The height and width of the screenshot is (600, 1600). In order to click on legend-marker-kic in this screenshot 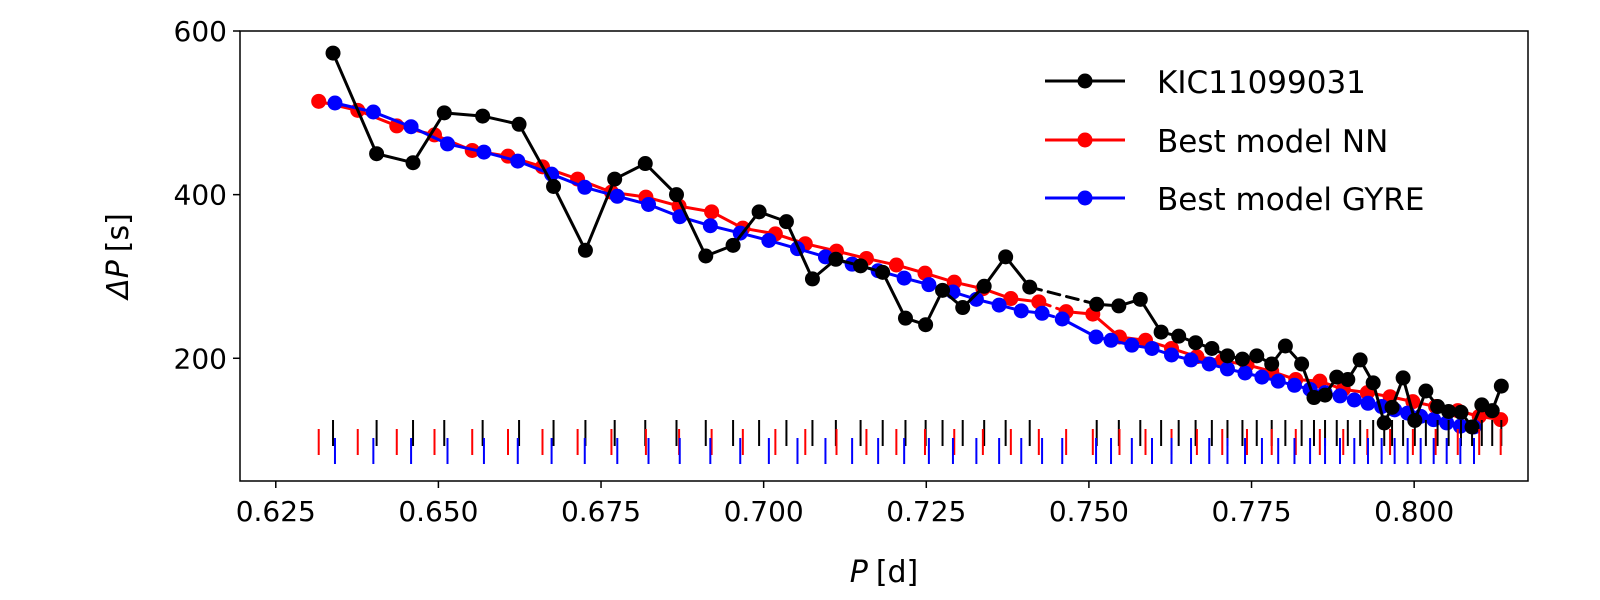, I will do `click(1085, 81)`.